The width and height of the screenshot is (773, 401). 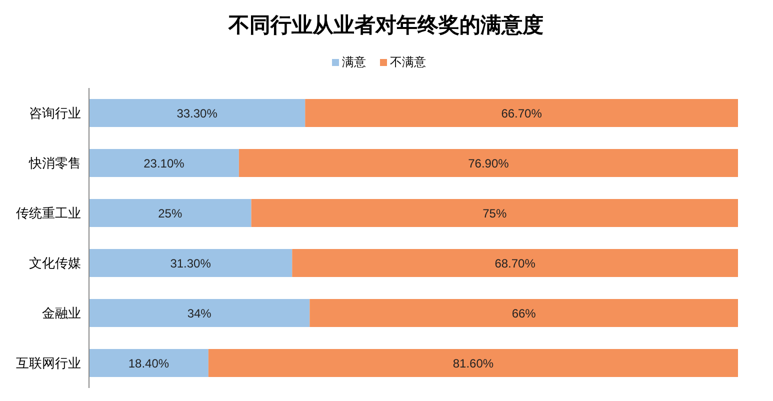 I want to click on data-label: 66.70%, so click(x=521, y=113).